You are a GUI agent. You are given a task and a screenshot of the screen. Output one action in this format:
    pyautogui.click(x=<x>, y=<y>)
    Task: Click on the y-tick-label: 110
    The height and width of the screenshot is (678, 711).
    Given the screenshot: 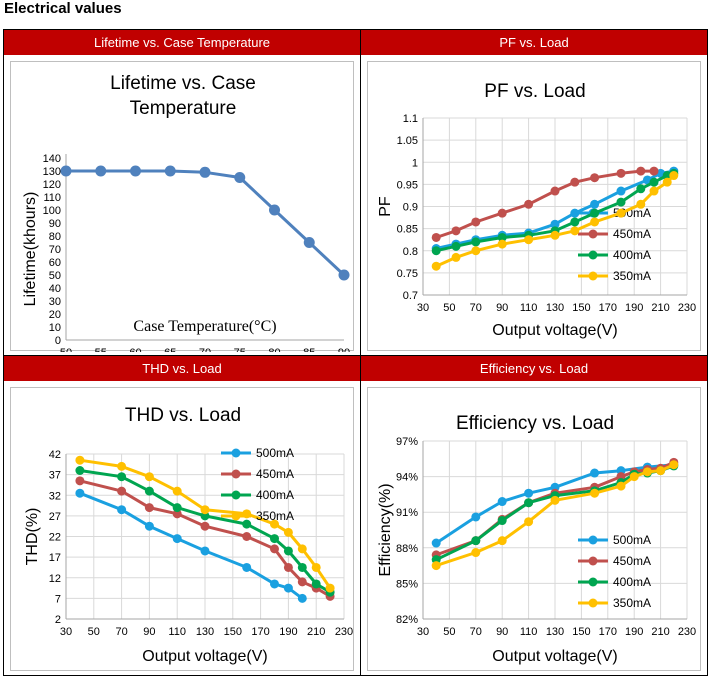 What is the action you would take?
    pyautogui.click(x=52, y=198)
    